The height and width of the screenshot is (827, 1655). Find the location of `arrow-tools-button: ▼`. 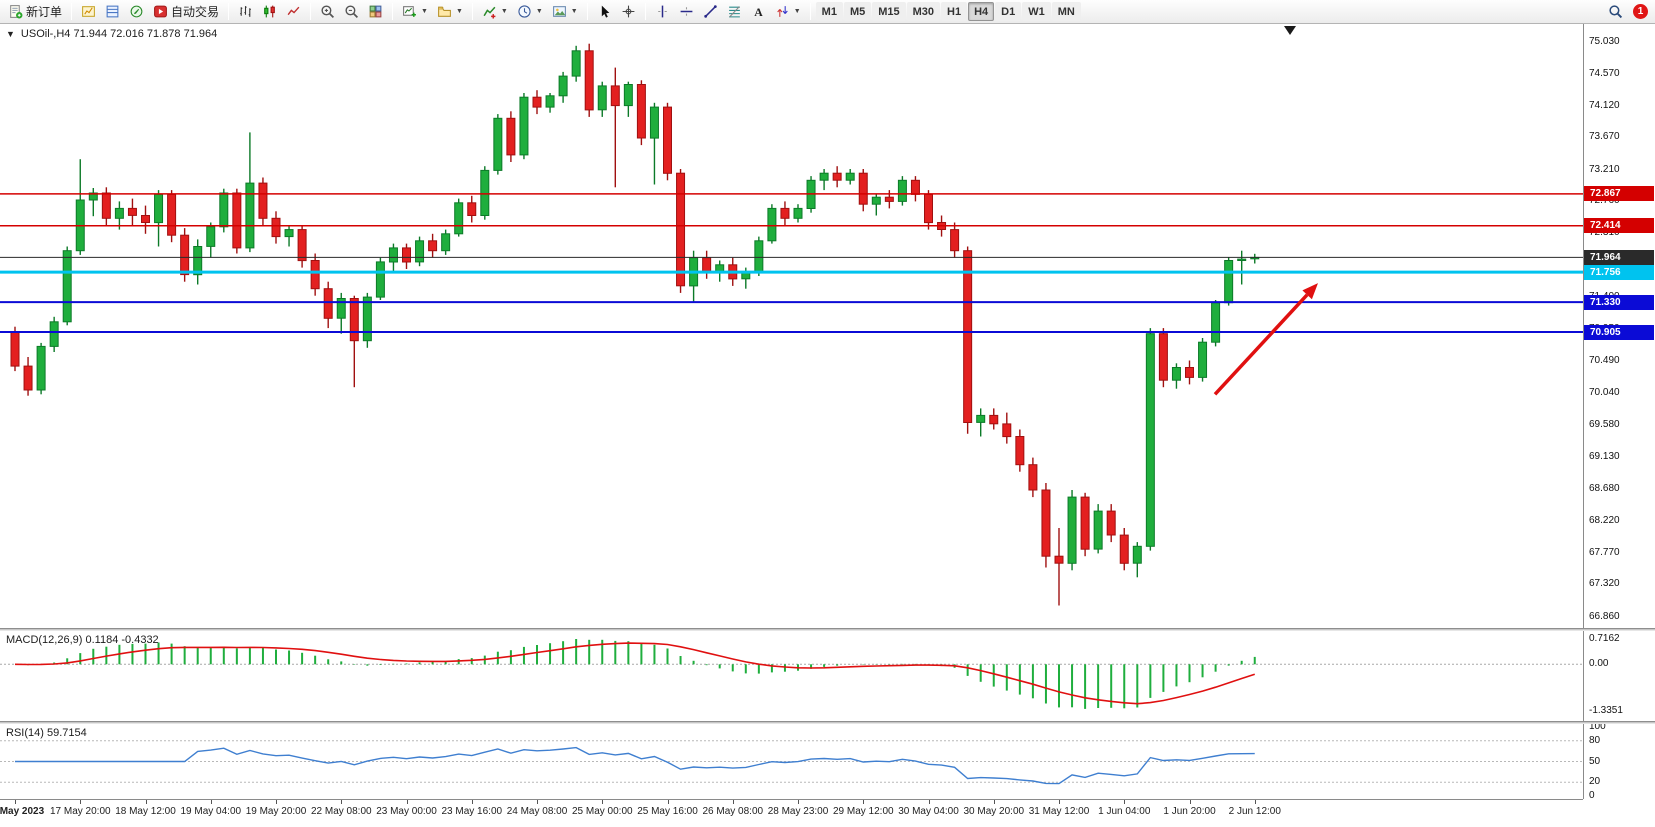

arrow-tools-button: ▼ is located at coordinates (788, 12).